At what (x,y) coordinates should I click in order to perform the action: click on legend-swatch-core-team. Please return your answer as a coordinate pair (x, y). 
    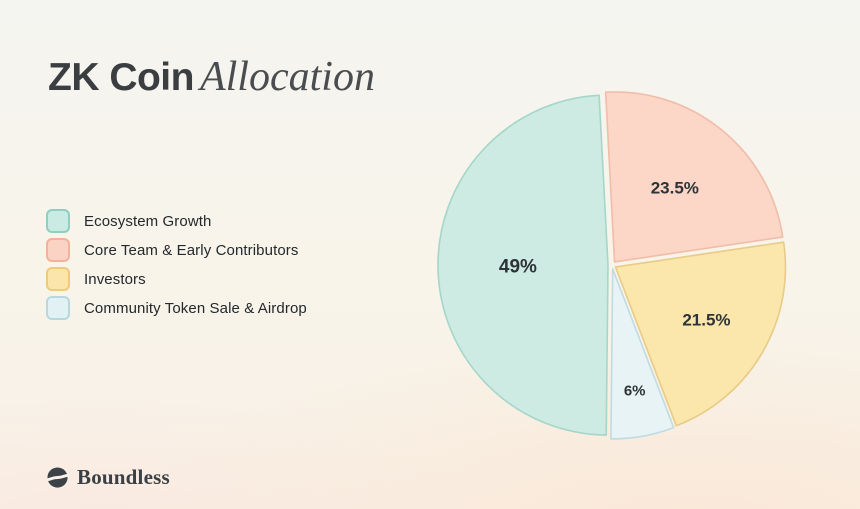
    Looking at the image, I should click on (58, 250).